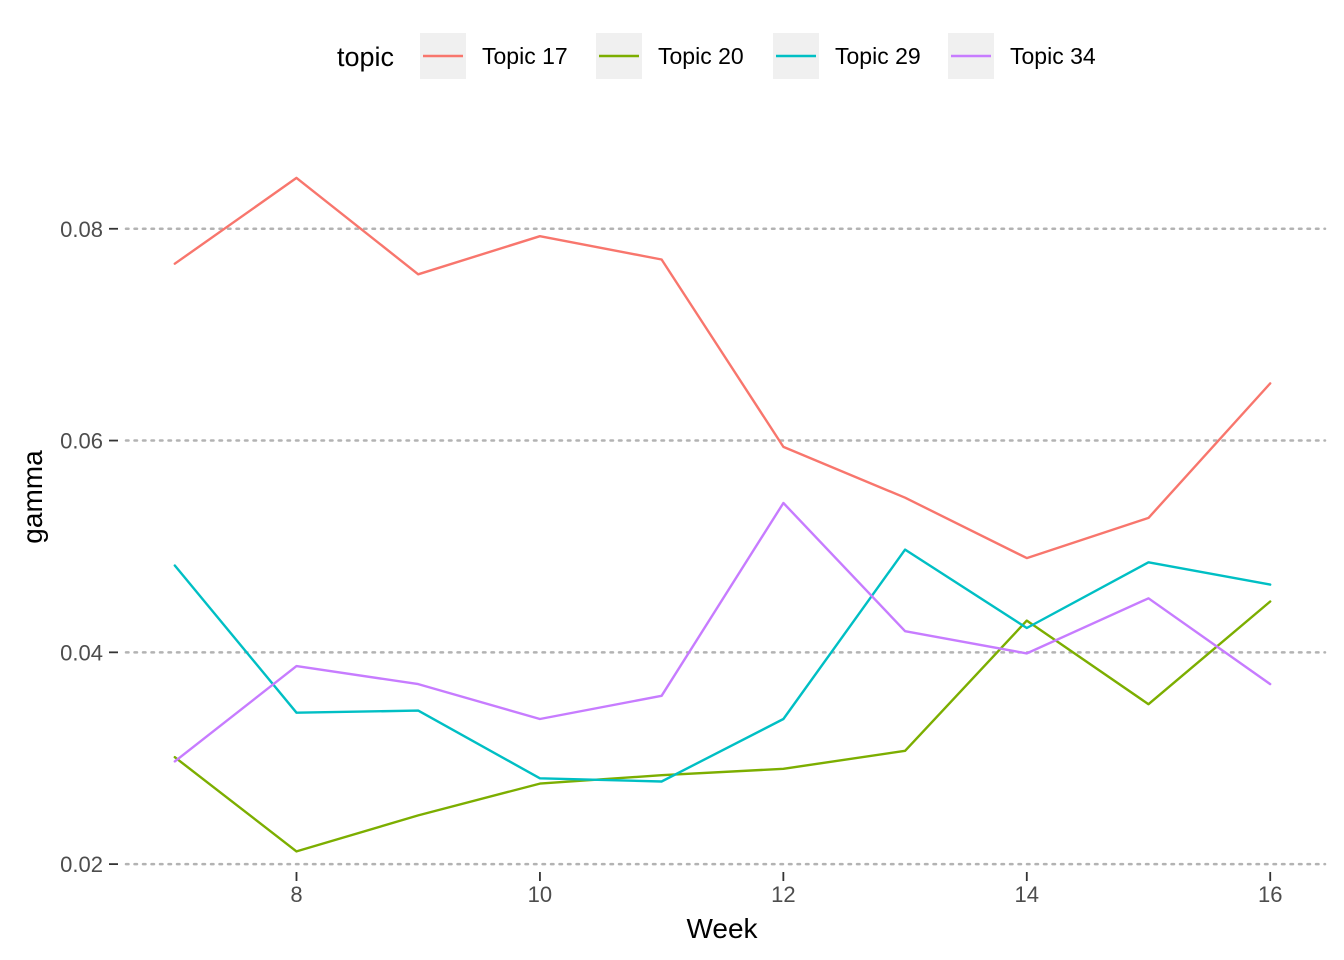  Describe the element at coordinates (81, 864) in the screenshot. I see `y-tick-label: 0.02` at that location.